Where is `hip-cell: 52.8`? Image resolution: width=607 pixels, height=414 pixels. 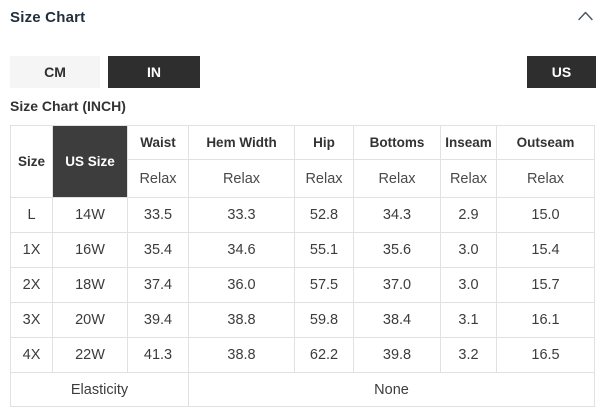 hip-cell: 52.8 is located at coordinates (324, 215).